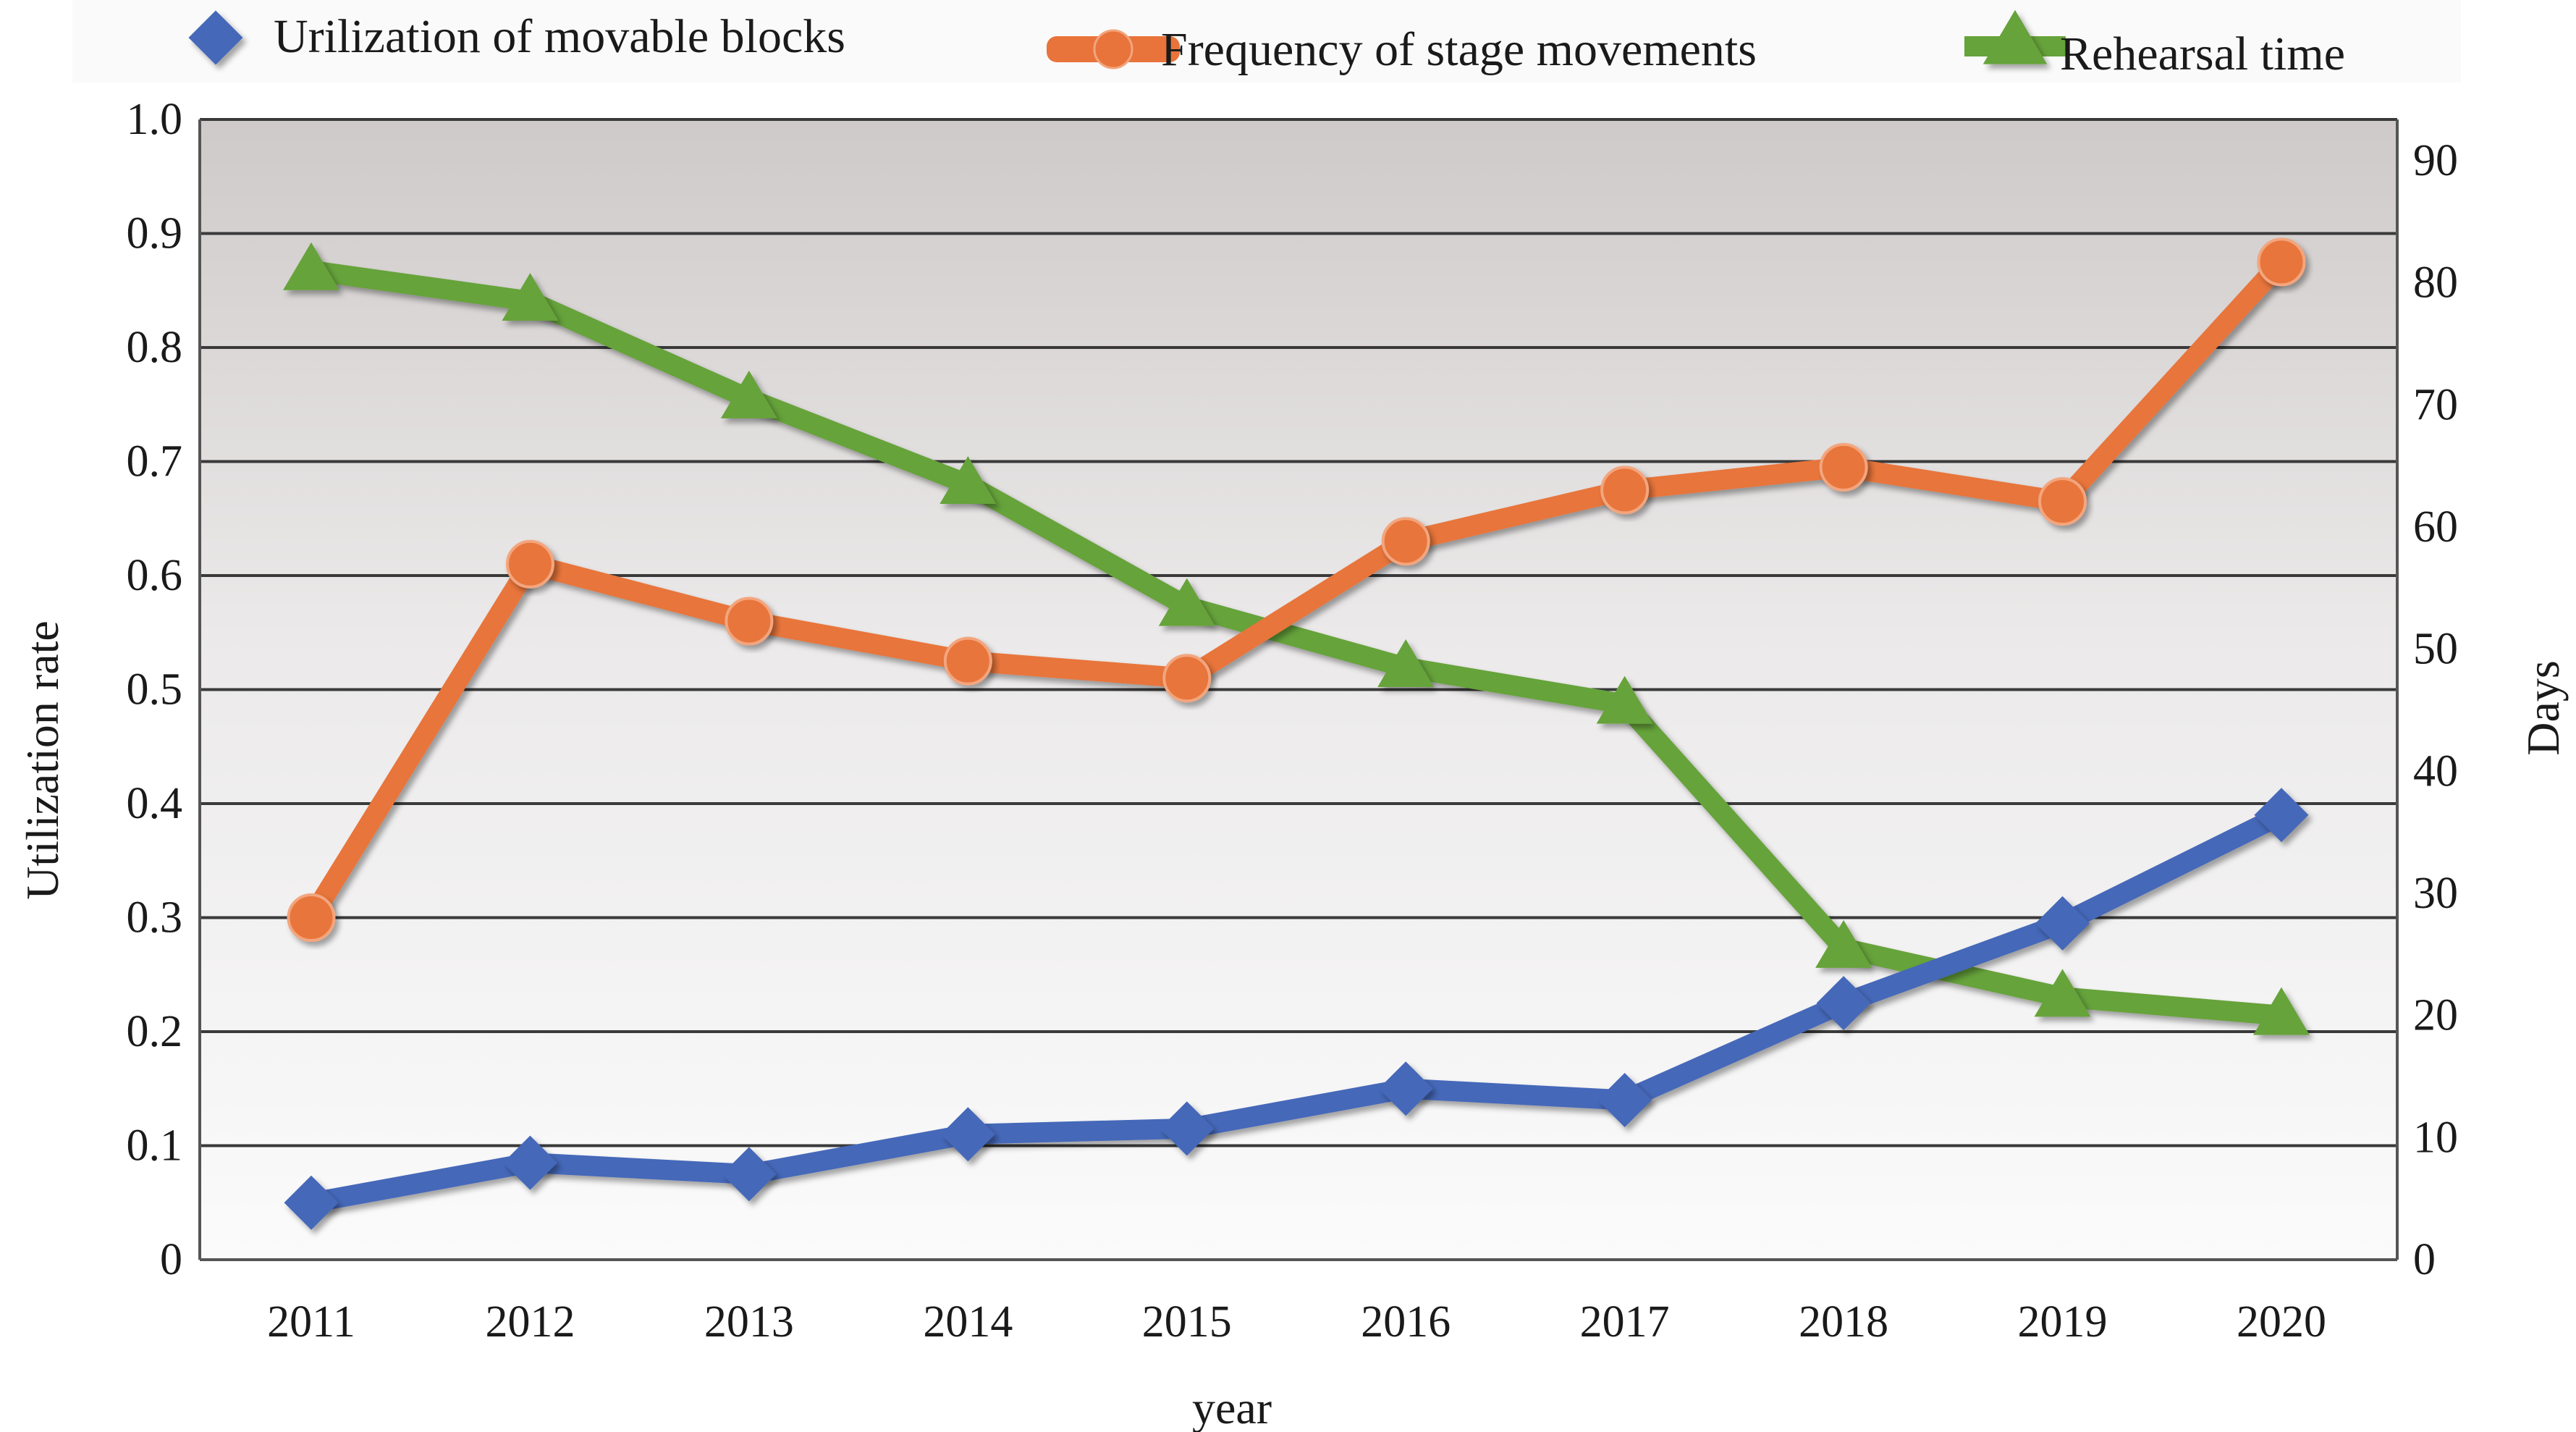 Image resolution: width=2576 pixels, height=1432 pixels. What do you see at coordinates (749, 1322) in the screenshot?
I see `x-tick-label: 2013` at bounding box center [749, 1322].